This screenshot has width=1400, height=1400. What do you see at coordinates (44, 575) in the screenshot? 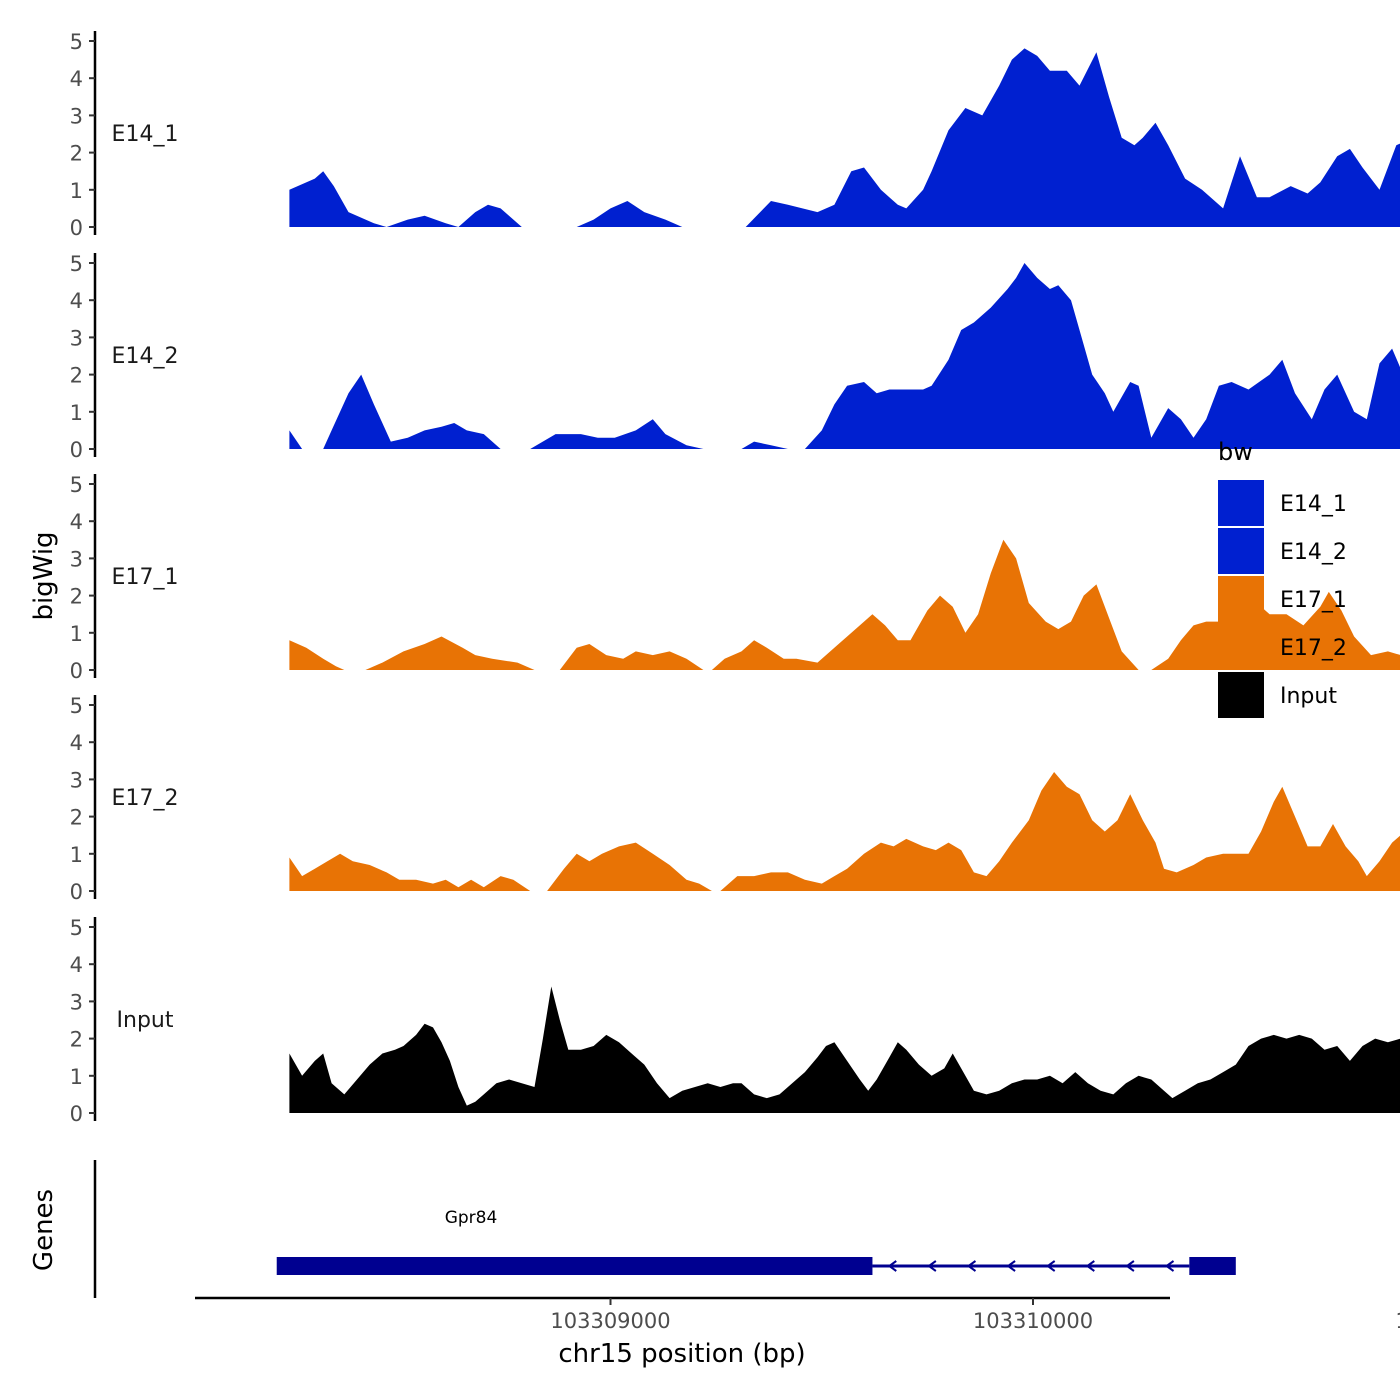
I see `y-axis-title: bigWig` at bounding box center [44, 575].